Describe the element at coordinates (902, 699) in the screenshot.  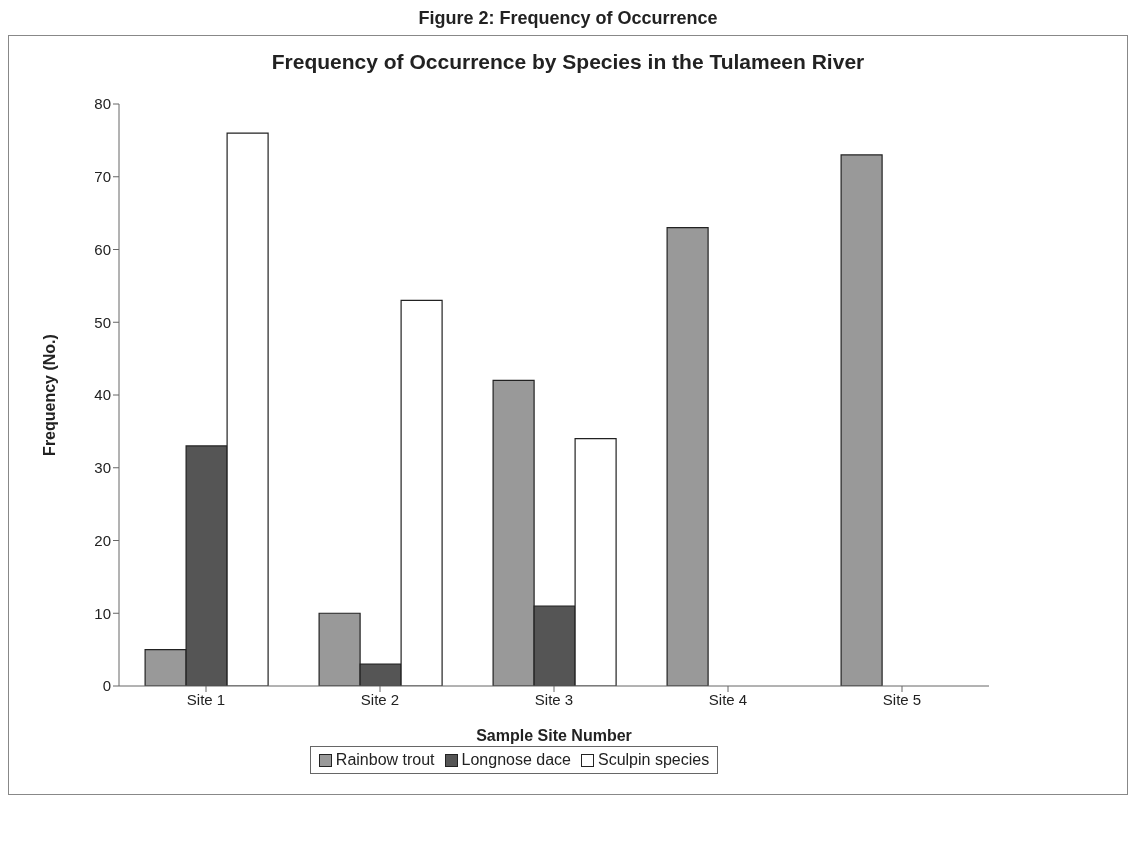
I see `x-tick-label: Site 5` at that location.